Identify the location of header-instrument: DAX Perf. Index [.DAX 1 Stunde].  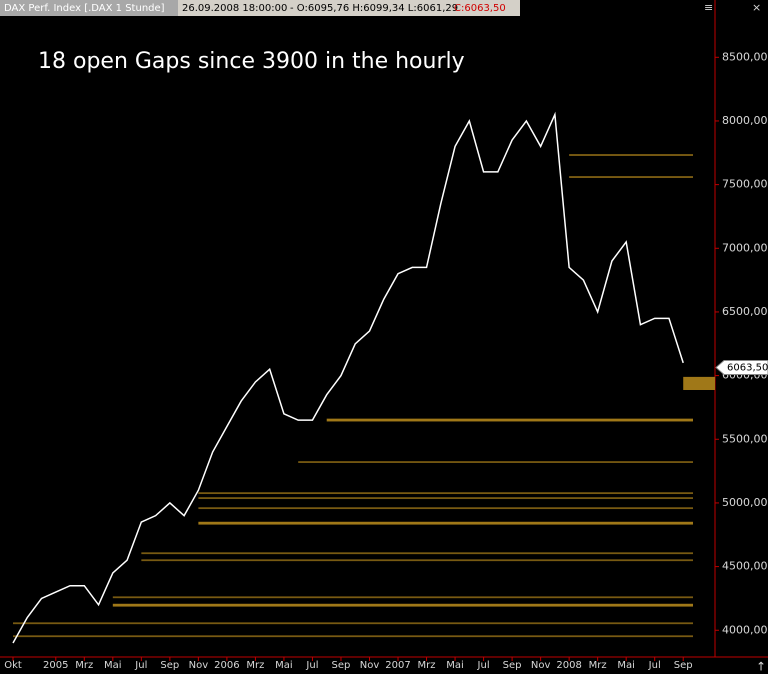
(84, 8).